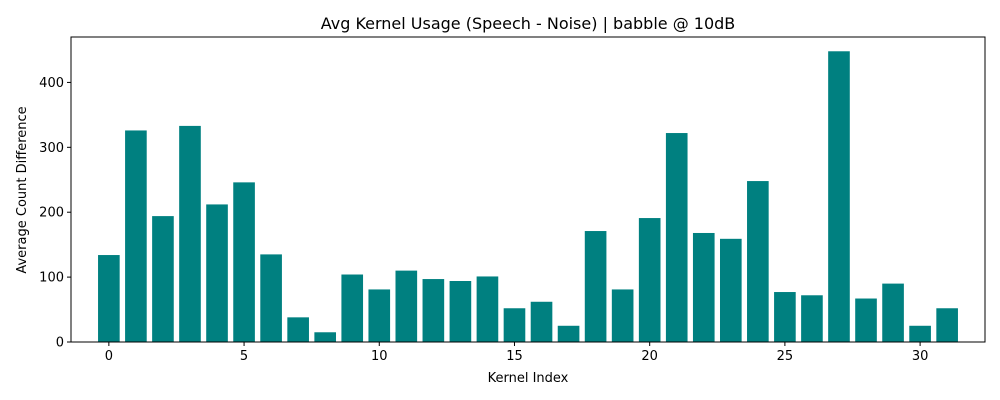  I want to click on x-ticks-group: 0 5 10 15 20 25 30, so click(517, 353).